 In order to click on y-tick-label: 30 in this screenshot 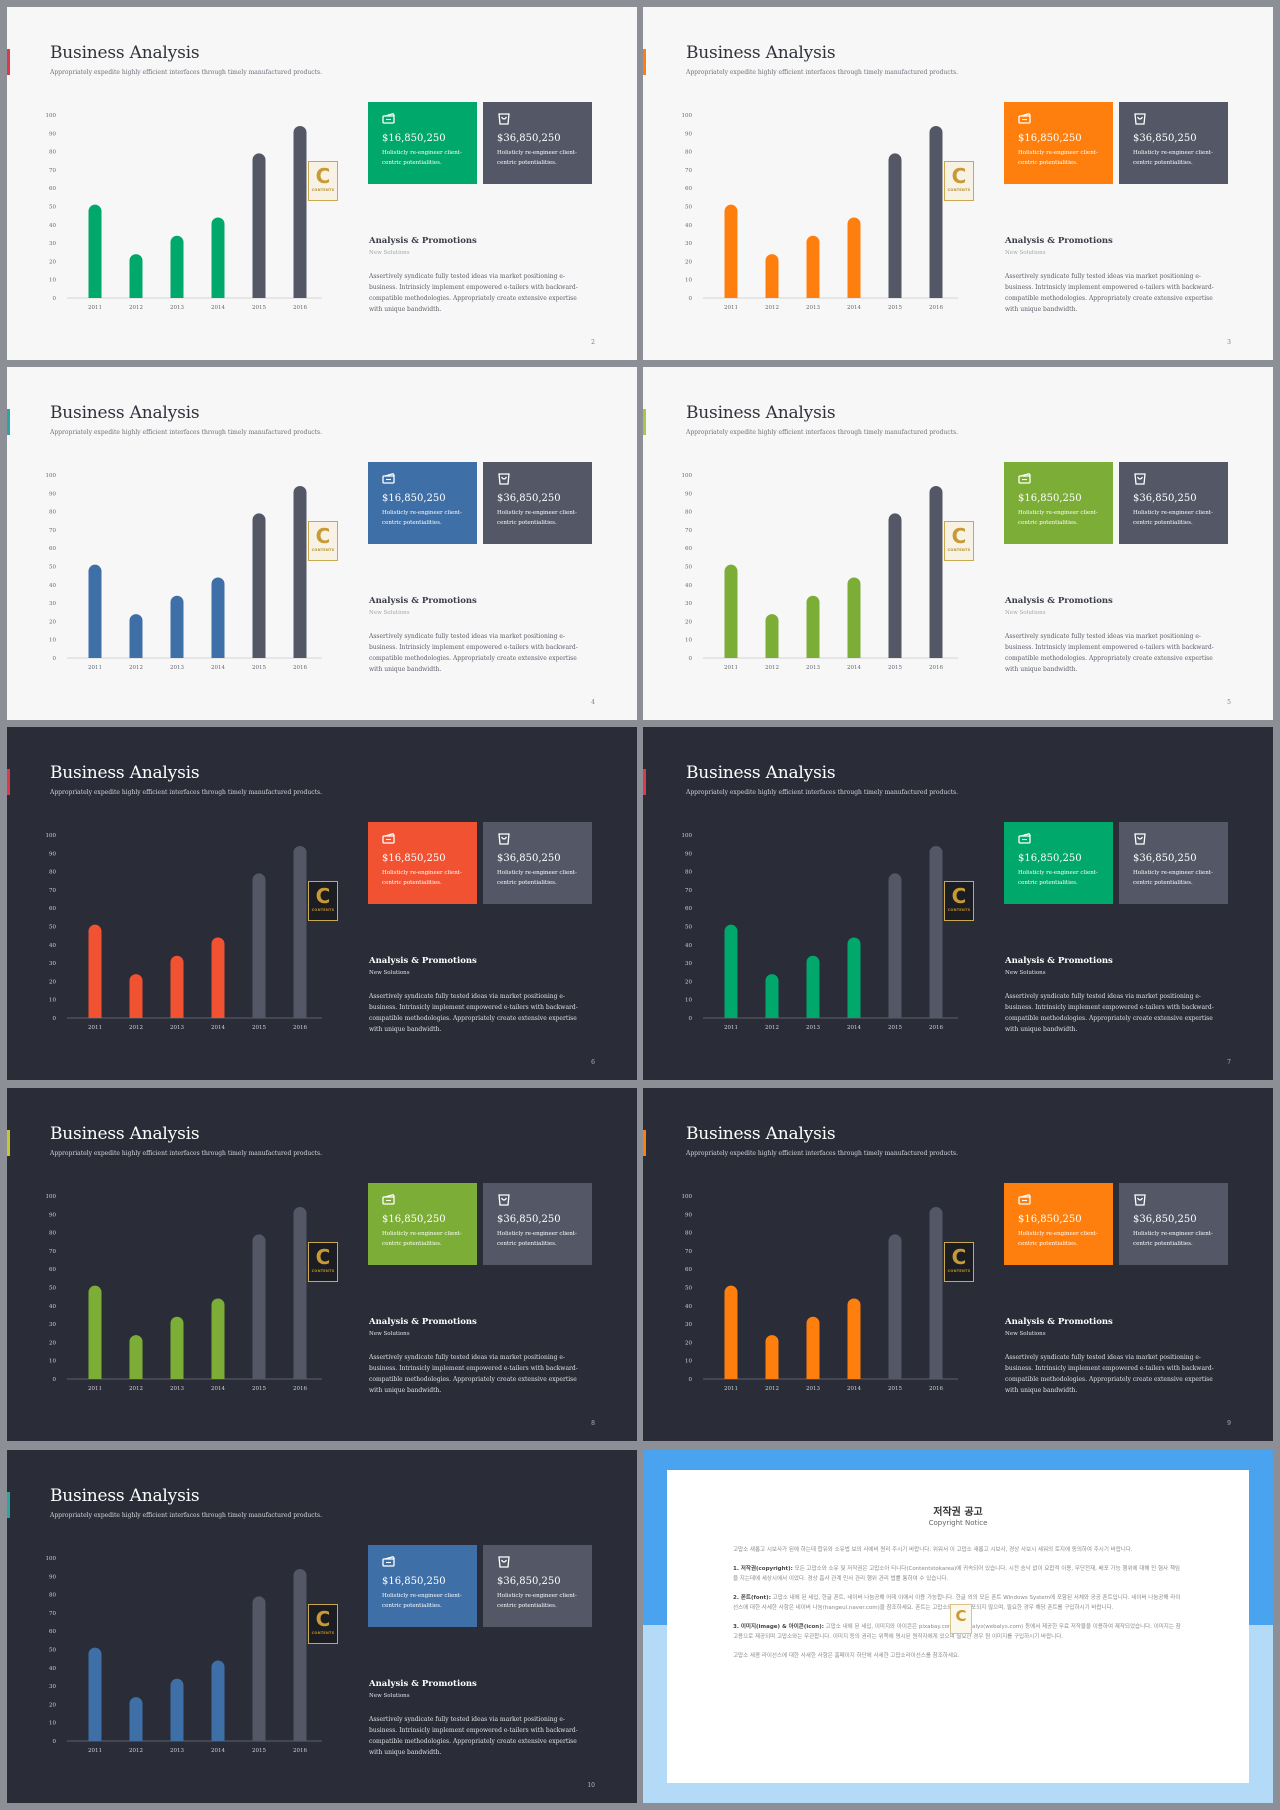, I will do `click(52, 964)`.